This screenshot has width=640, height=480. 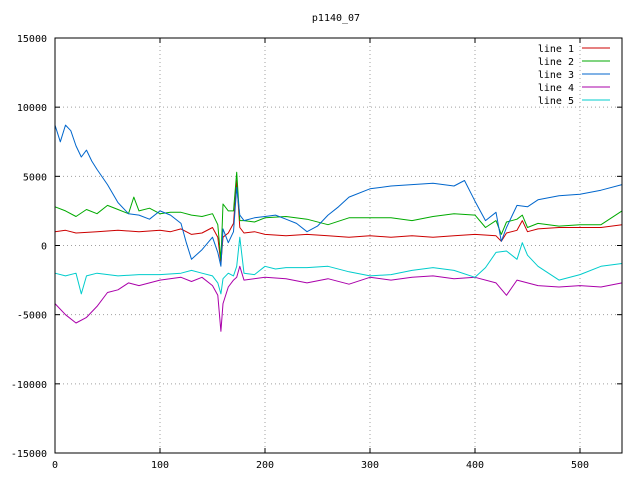 I want to click on x-tick-label: 200, so click(x=265, y=465).